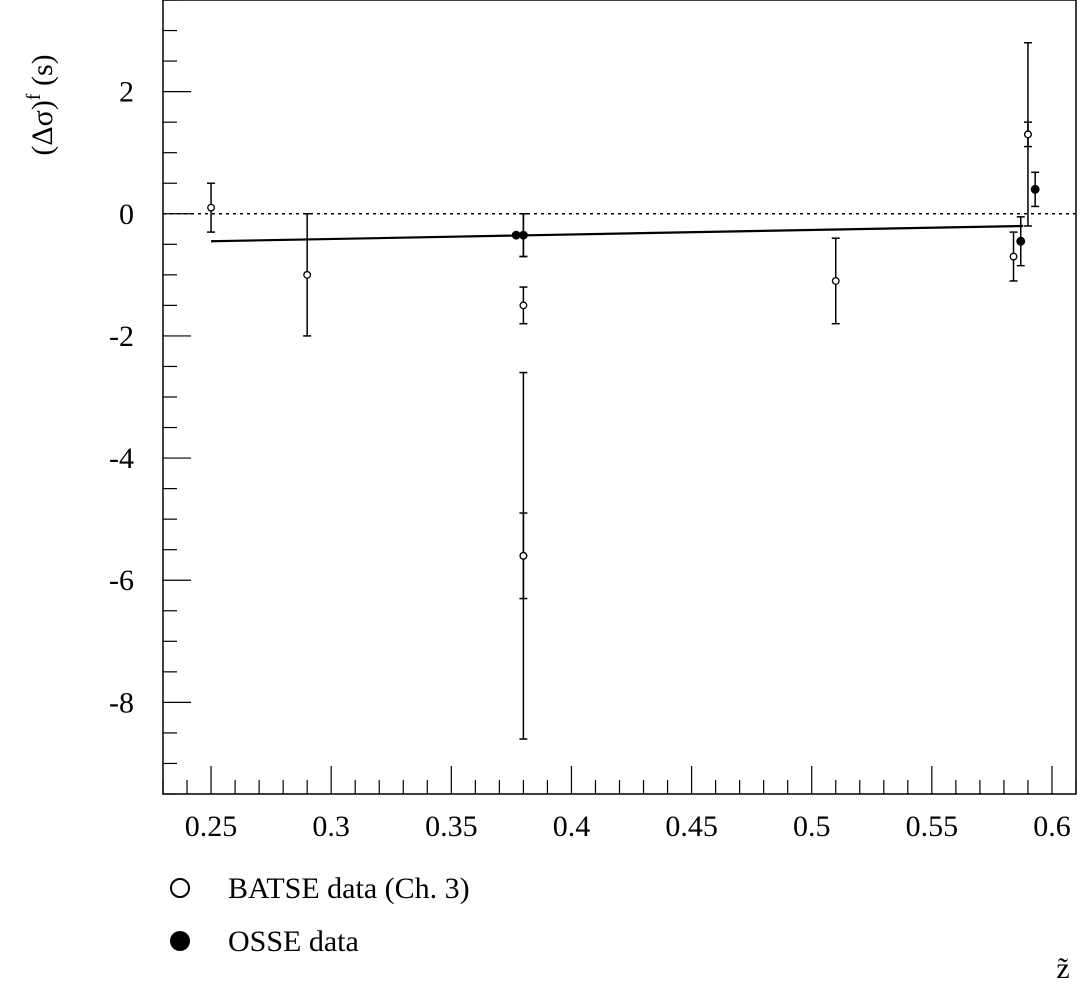 This screenshot has width=1080, height=987. Describe the element at coordinates (211, 826) in the screenshot. I see `x-tick-label: 0.25` at that location.